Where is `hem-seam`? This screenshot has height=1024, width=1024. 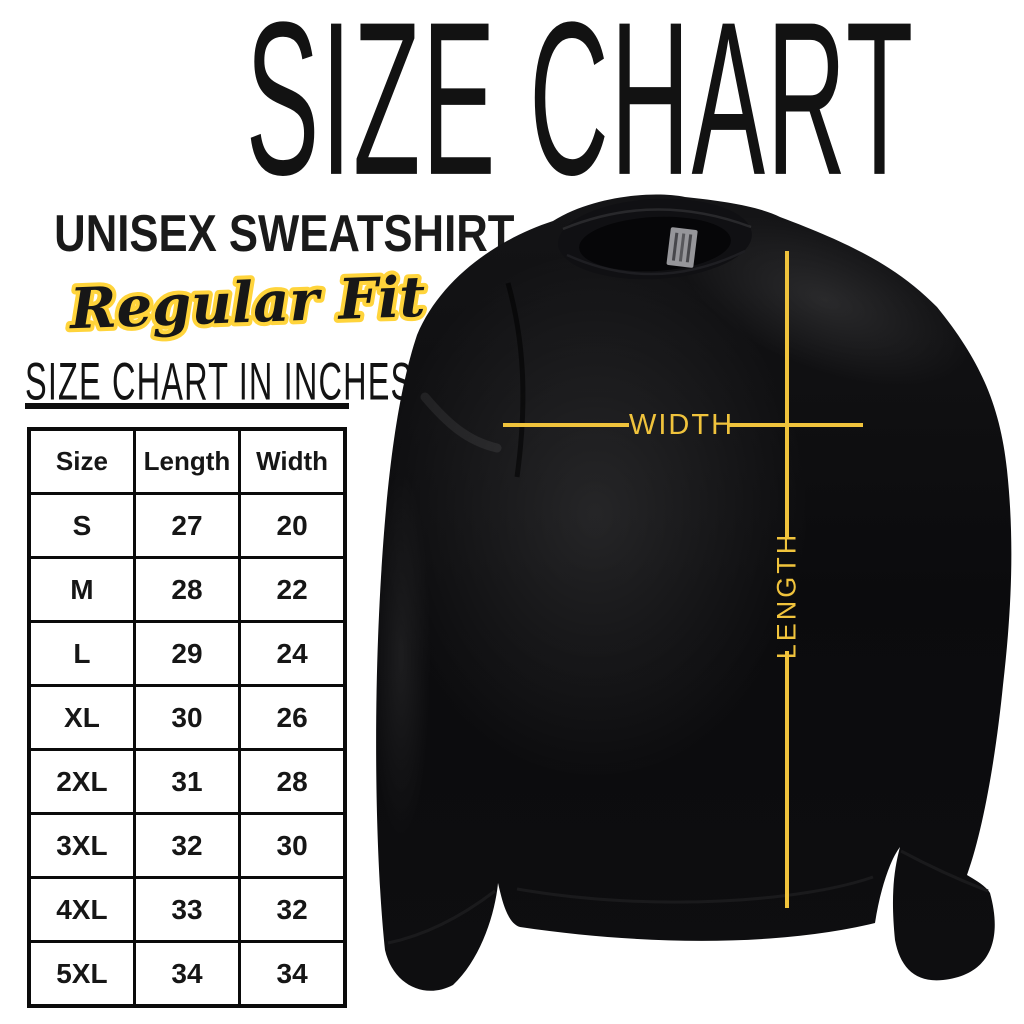 hem-seam is located at coordinates (695, 889).